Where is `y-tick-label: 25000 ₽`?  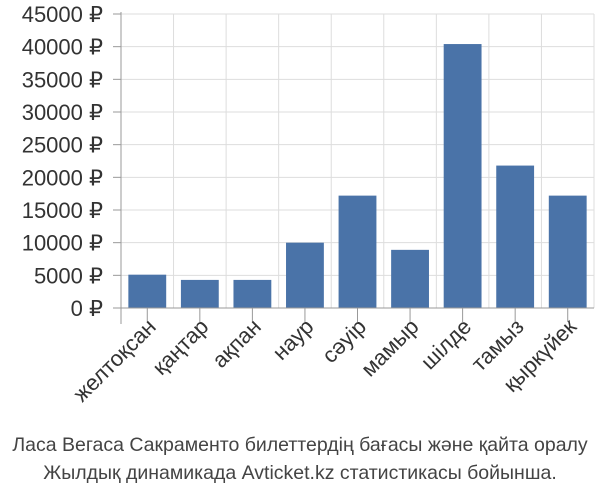 y-tick-label: 25000 ₽ is located at coordinates (62, 145).